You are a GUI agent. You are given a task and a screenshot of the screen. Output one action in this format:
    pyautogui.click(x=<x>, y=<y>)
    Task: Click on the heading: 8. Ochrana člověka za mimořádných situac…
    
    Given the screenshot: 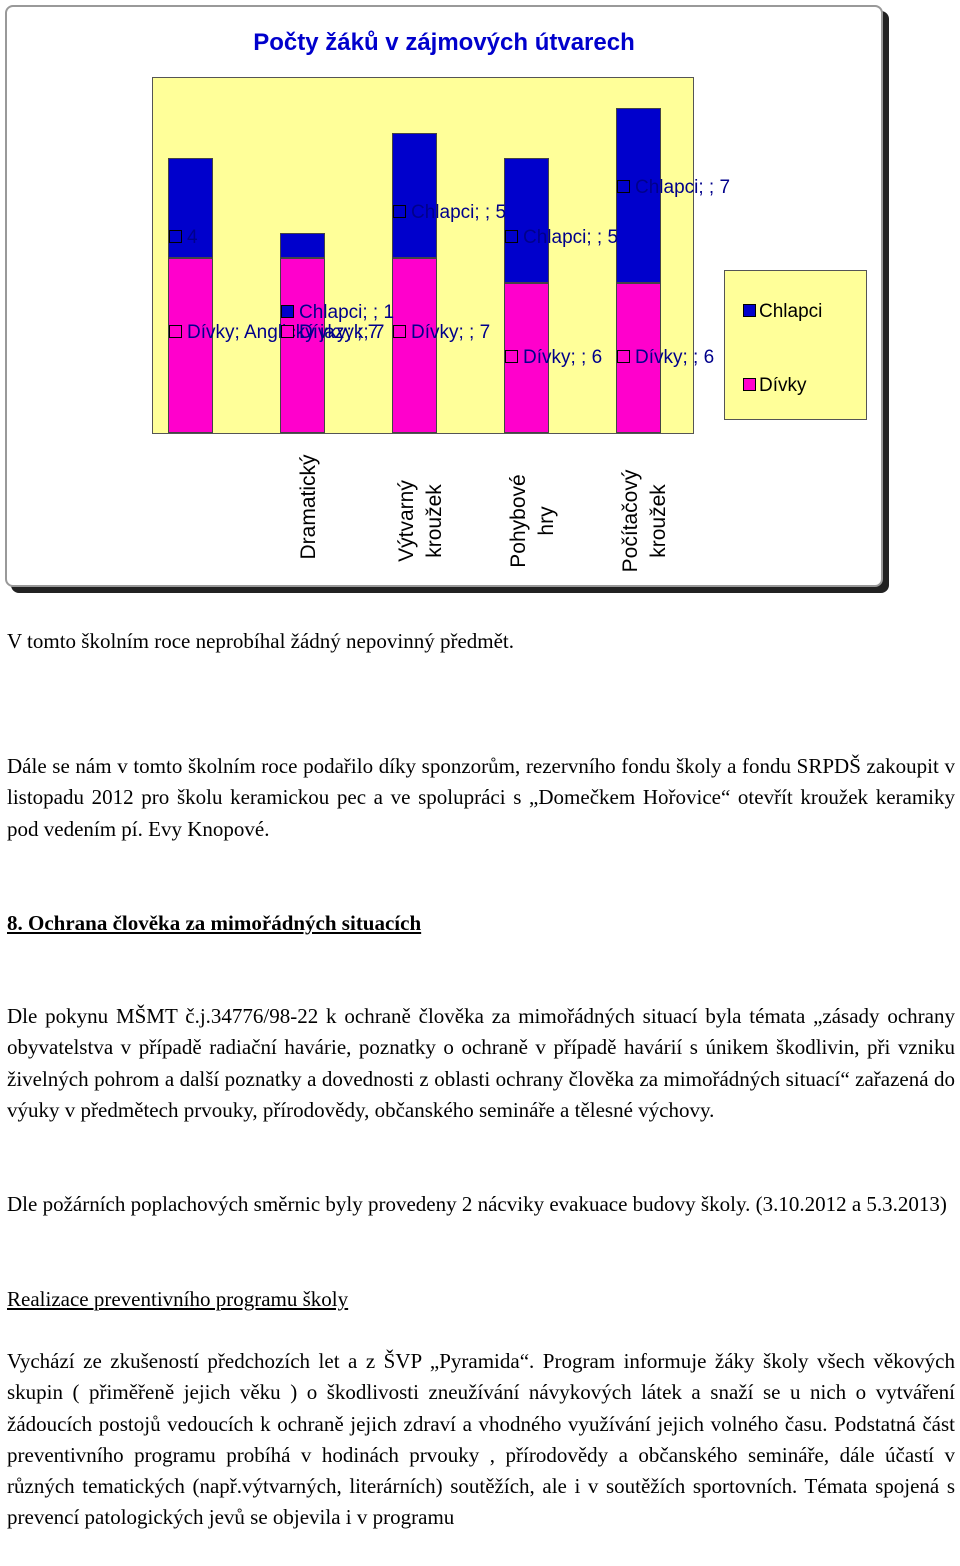 What is the action you would take?
    pyautogui.click(x=214, y=923)
    